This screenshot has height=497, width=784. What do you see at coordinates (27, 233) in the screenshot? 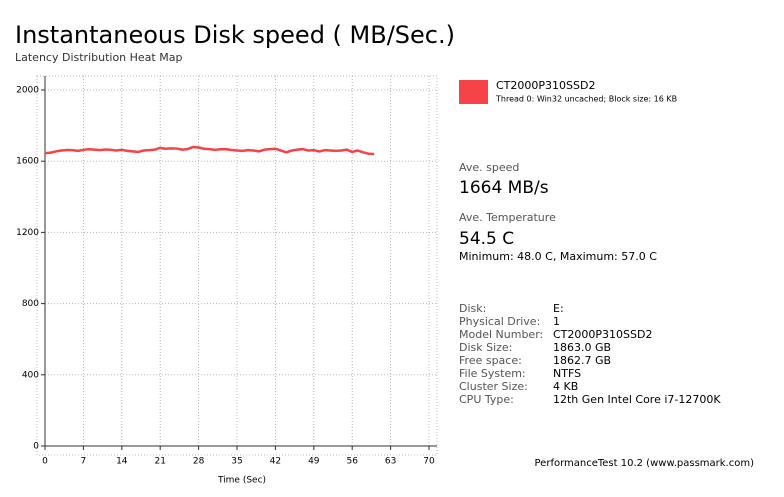
I see `y-tick-label: 1200` at bounding box center [27, 233].